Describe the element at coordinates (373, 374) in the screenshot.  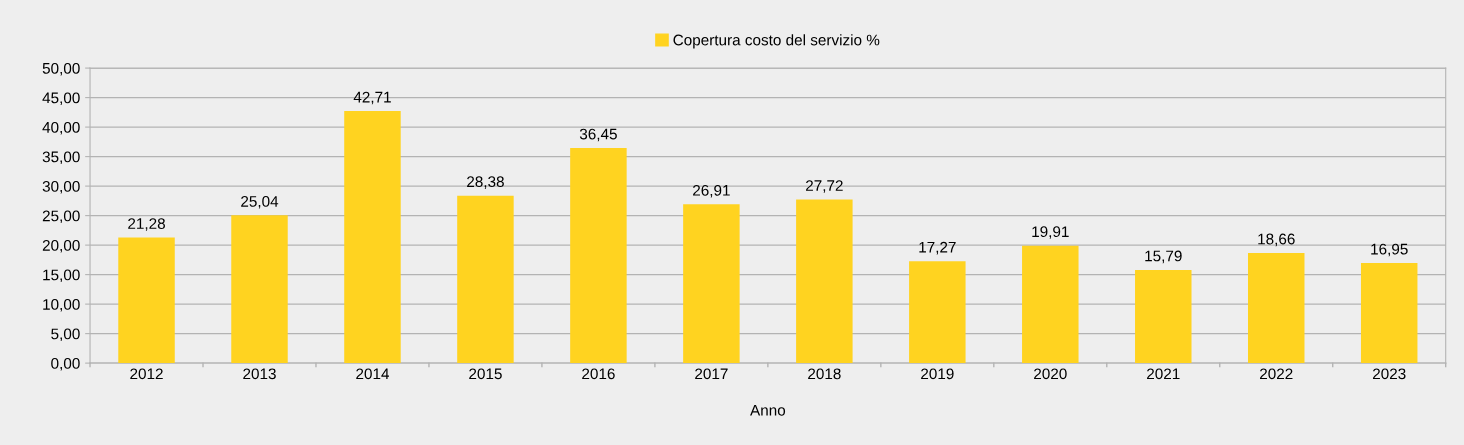
I see `x-tick-label: 2014` at that location.